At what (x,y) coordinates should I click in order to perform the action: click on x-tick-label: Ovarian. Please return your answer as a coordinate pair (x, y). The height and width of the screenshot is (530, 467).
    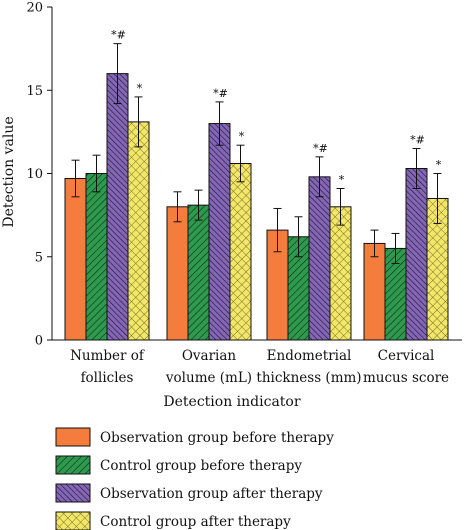
    Looking at the image, I should click on (209, 356).